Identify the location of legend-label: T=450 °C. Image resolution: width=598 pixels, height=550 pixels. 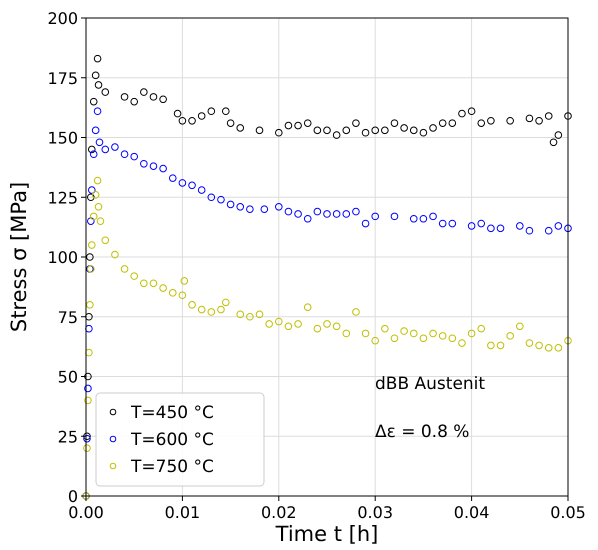
(172, 413).